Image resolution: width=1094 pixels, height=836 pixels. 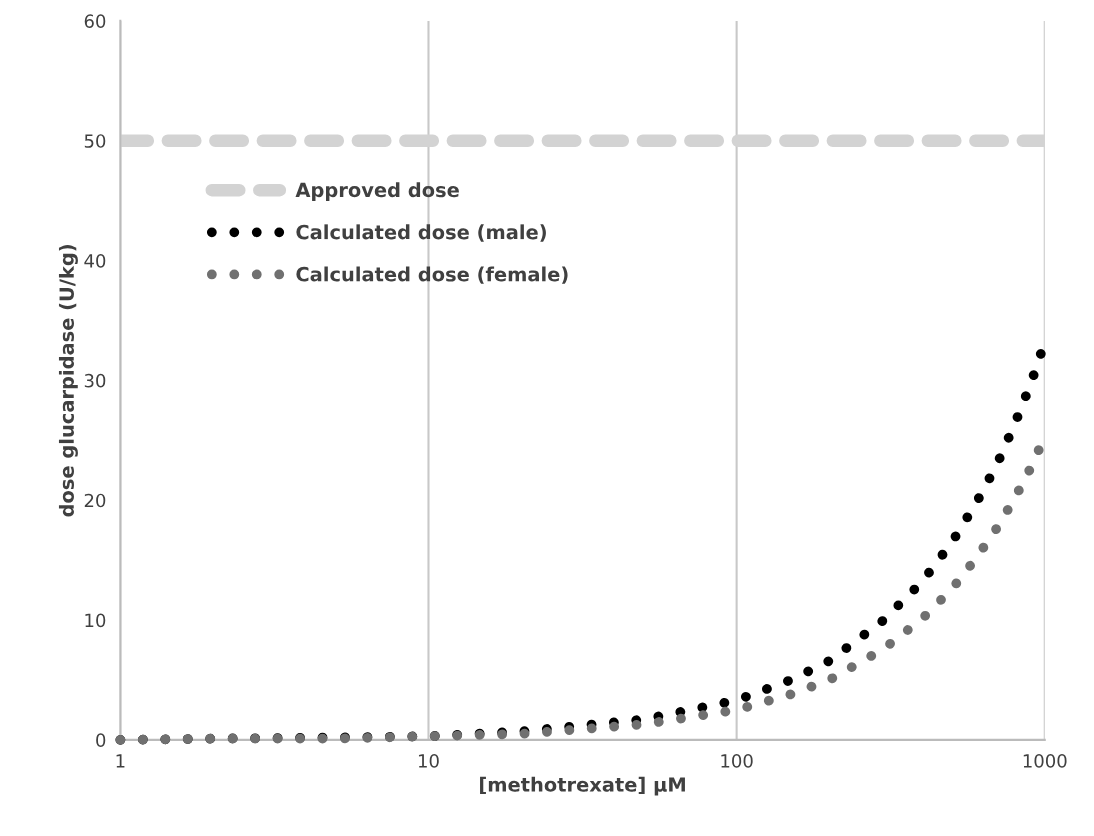 I want to click on x-axis-title: [methotrexate] µM, so click(x=582, y=786).